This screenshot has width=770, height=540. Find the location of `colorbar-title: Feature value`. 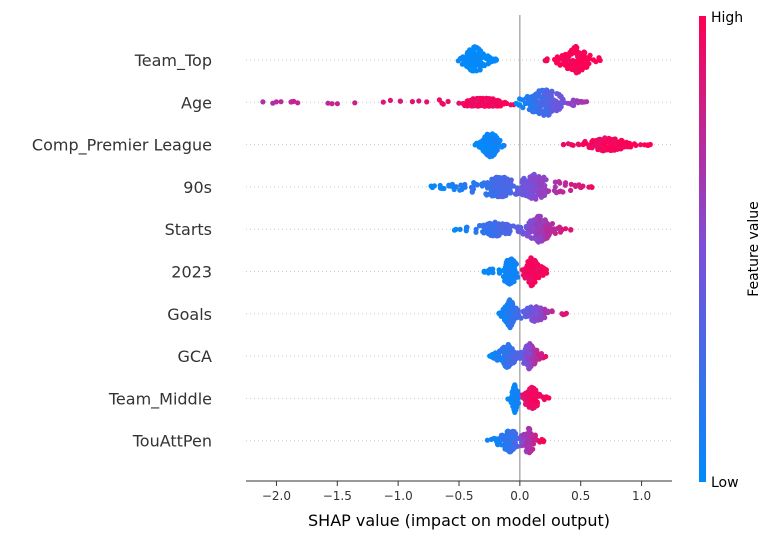

colorbar-title: Feature value is located at coordinates (754, 249).